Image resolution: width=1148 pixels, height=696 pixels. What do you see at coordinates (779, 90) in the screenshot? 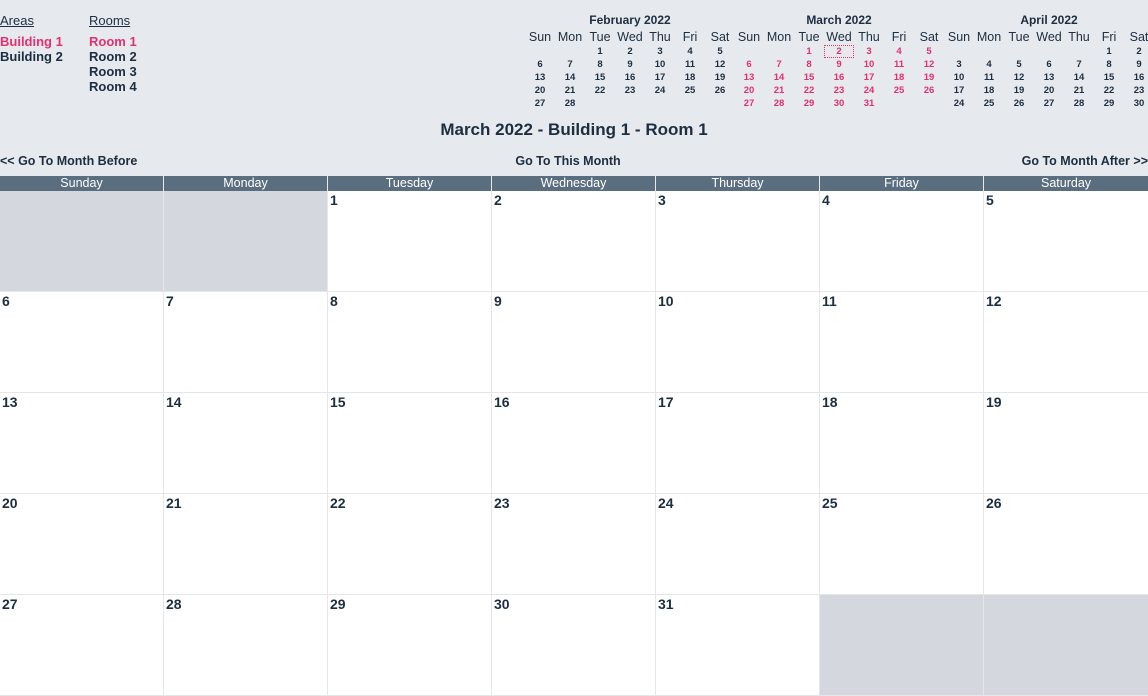
I see `mini-day-link: 21` at bounding box center [779, 90].